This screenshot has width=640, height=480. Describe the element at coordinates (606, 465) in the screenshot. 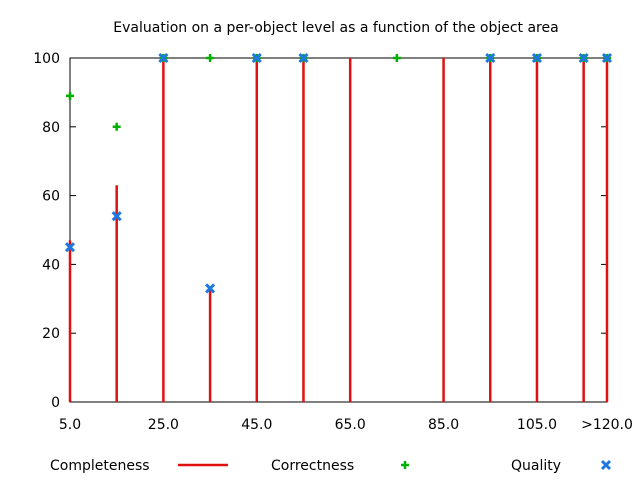

I see `legend-swatch-quality` at that location.